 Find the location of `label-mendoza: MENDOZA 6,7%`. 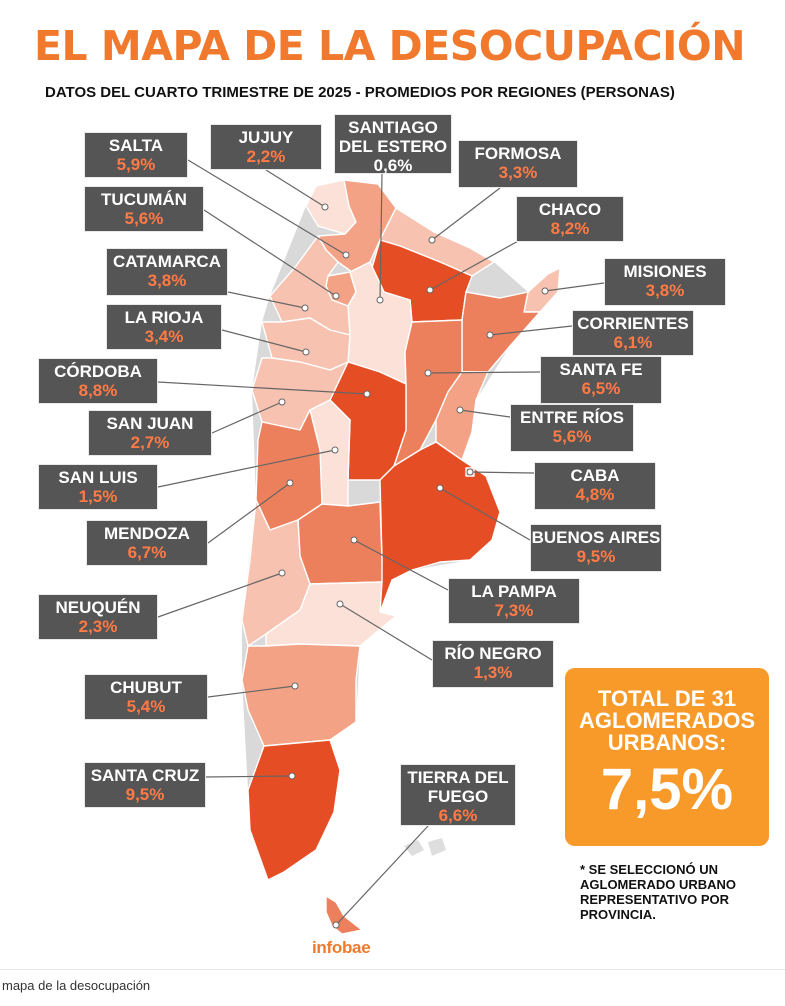

label-mendoza: MENDOZA 6,7% is located at coordinates (147, 543).